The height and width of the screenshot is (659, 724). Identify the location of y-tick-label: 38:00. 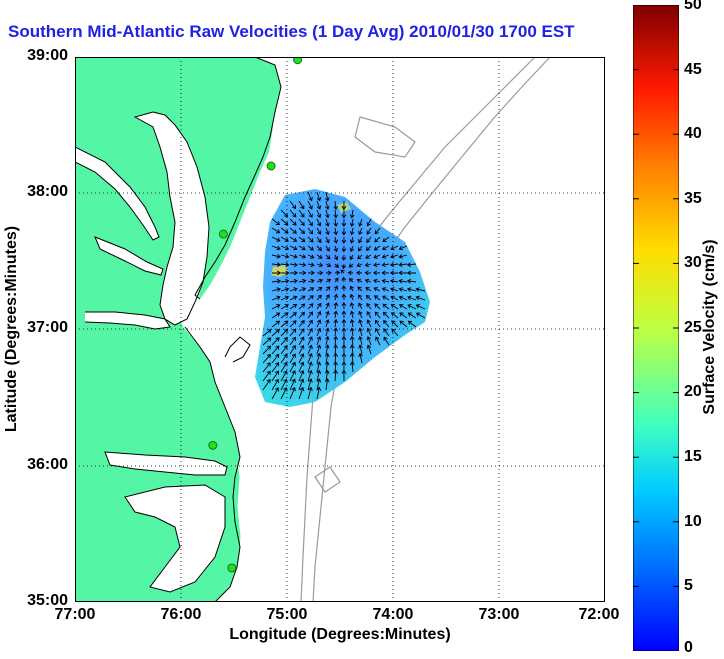
(47, 191).